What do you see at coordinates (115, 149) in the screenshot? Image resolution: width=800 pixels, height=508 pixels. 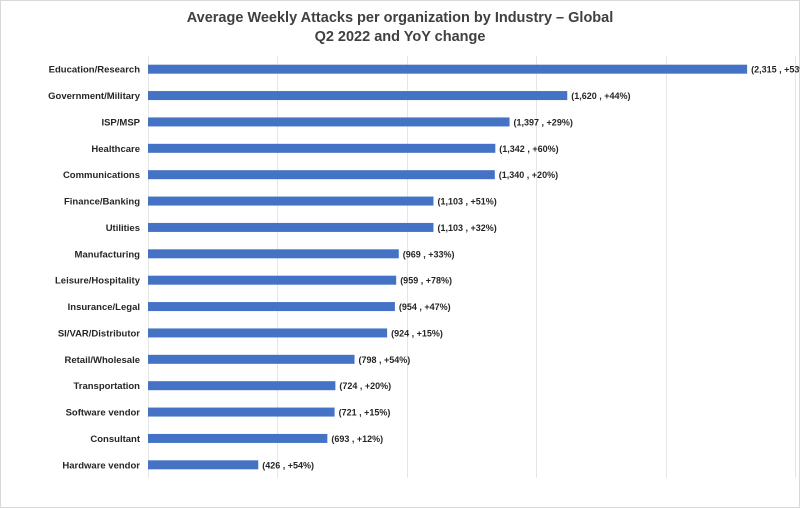 I see `category-label: Healthcare` at bounding box center [115, 149].